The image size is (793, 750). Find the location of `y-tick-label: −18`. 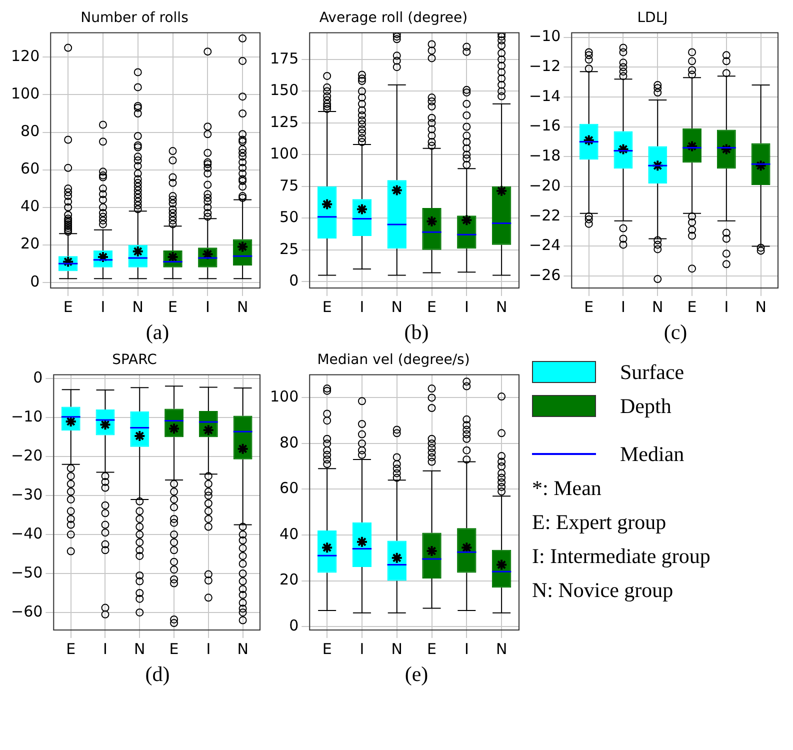

y-tick-label: −18 is located at coordinates (545, 155).